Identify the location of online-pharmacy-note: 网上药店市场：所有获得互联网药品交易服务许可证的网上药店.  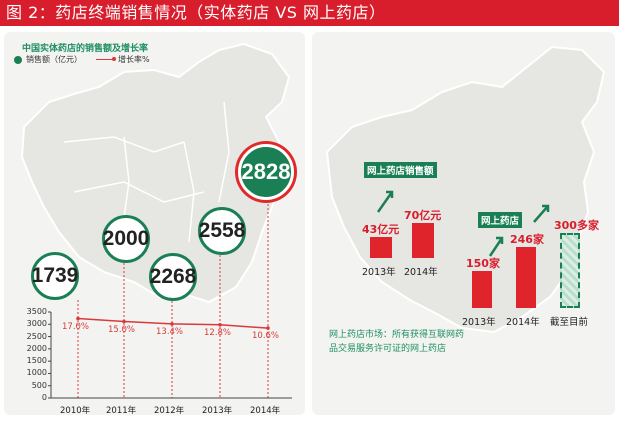
(397, 342).